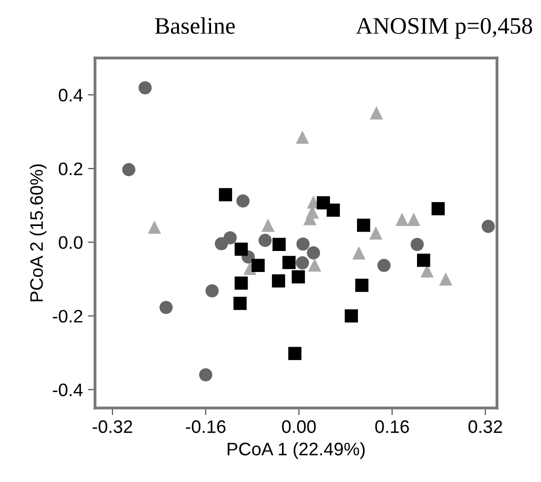 The image size is (541, 482). I want to click on x-tick-label: 0.32, so click(485, 427).